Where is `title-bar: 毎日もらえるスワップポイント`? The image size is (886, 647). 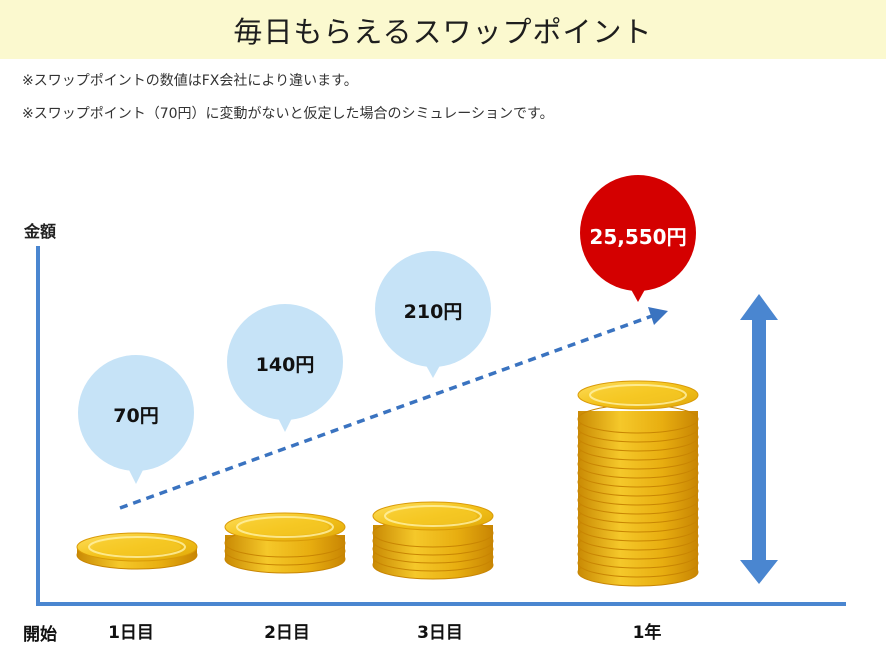 title-bar: 毎日もらえるスワップポイント is located at coordinates (443, 29).